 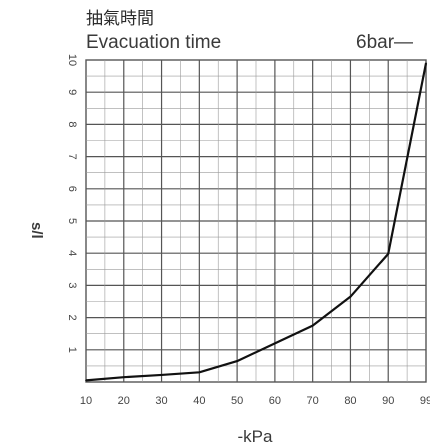 What do you see at coordinates (36, 230) in the screenshot?
I see `y-axis-label: s/l` at bounding box center [36, 230].